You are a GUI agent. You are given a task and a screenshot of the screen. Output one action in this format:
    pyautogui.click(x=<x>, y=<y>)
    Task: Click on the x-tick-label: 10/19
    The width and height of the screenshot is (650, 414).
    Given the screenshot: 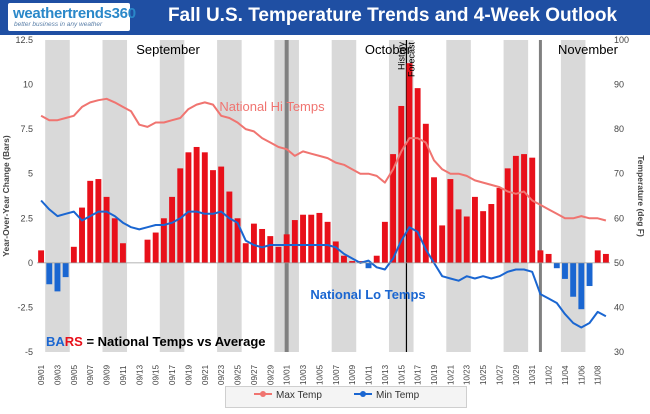 What is the action you would take?
    pyautogui.click(x=434, y=374)
    